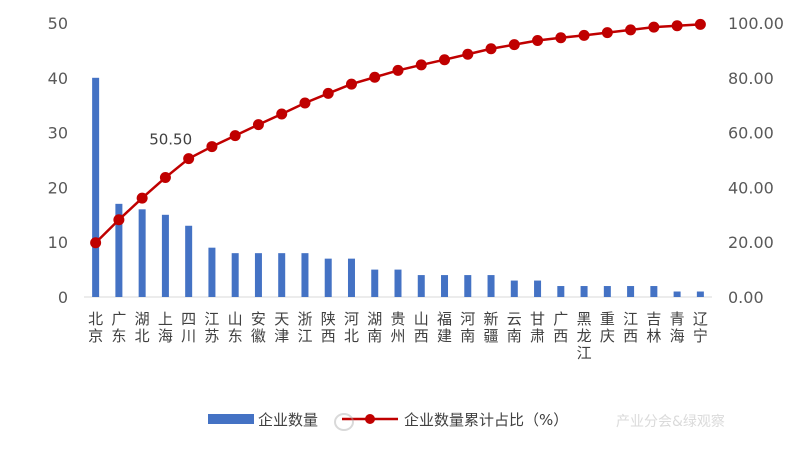  I want to click on bar-新疆, so click(491, 286).